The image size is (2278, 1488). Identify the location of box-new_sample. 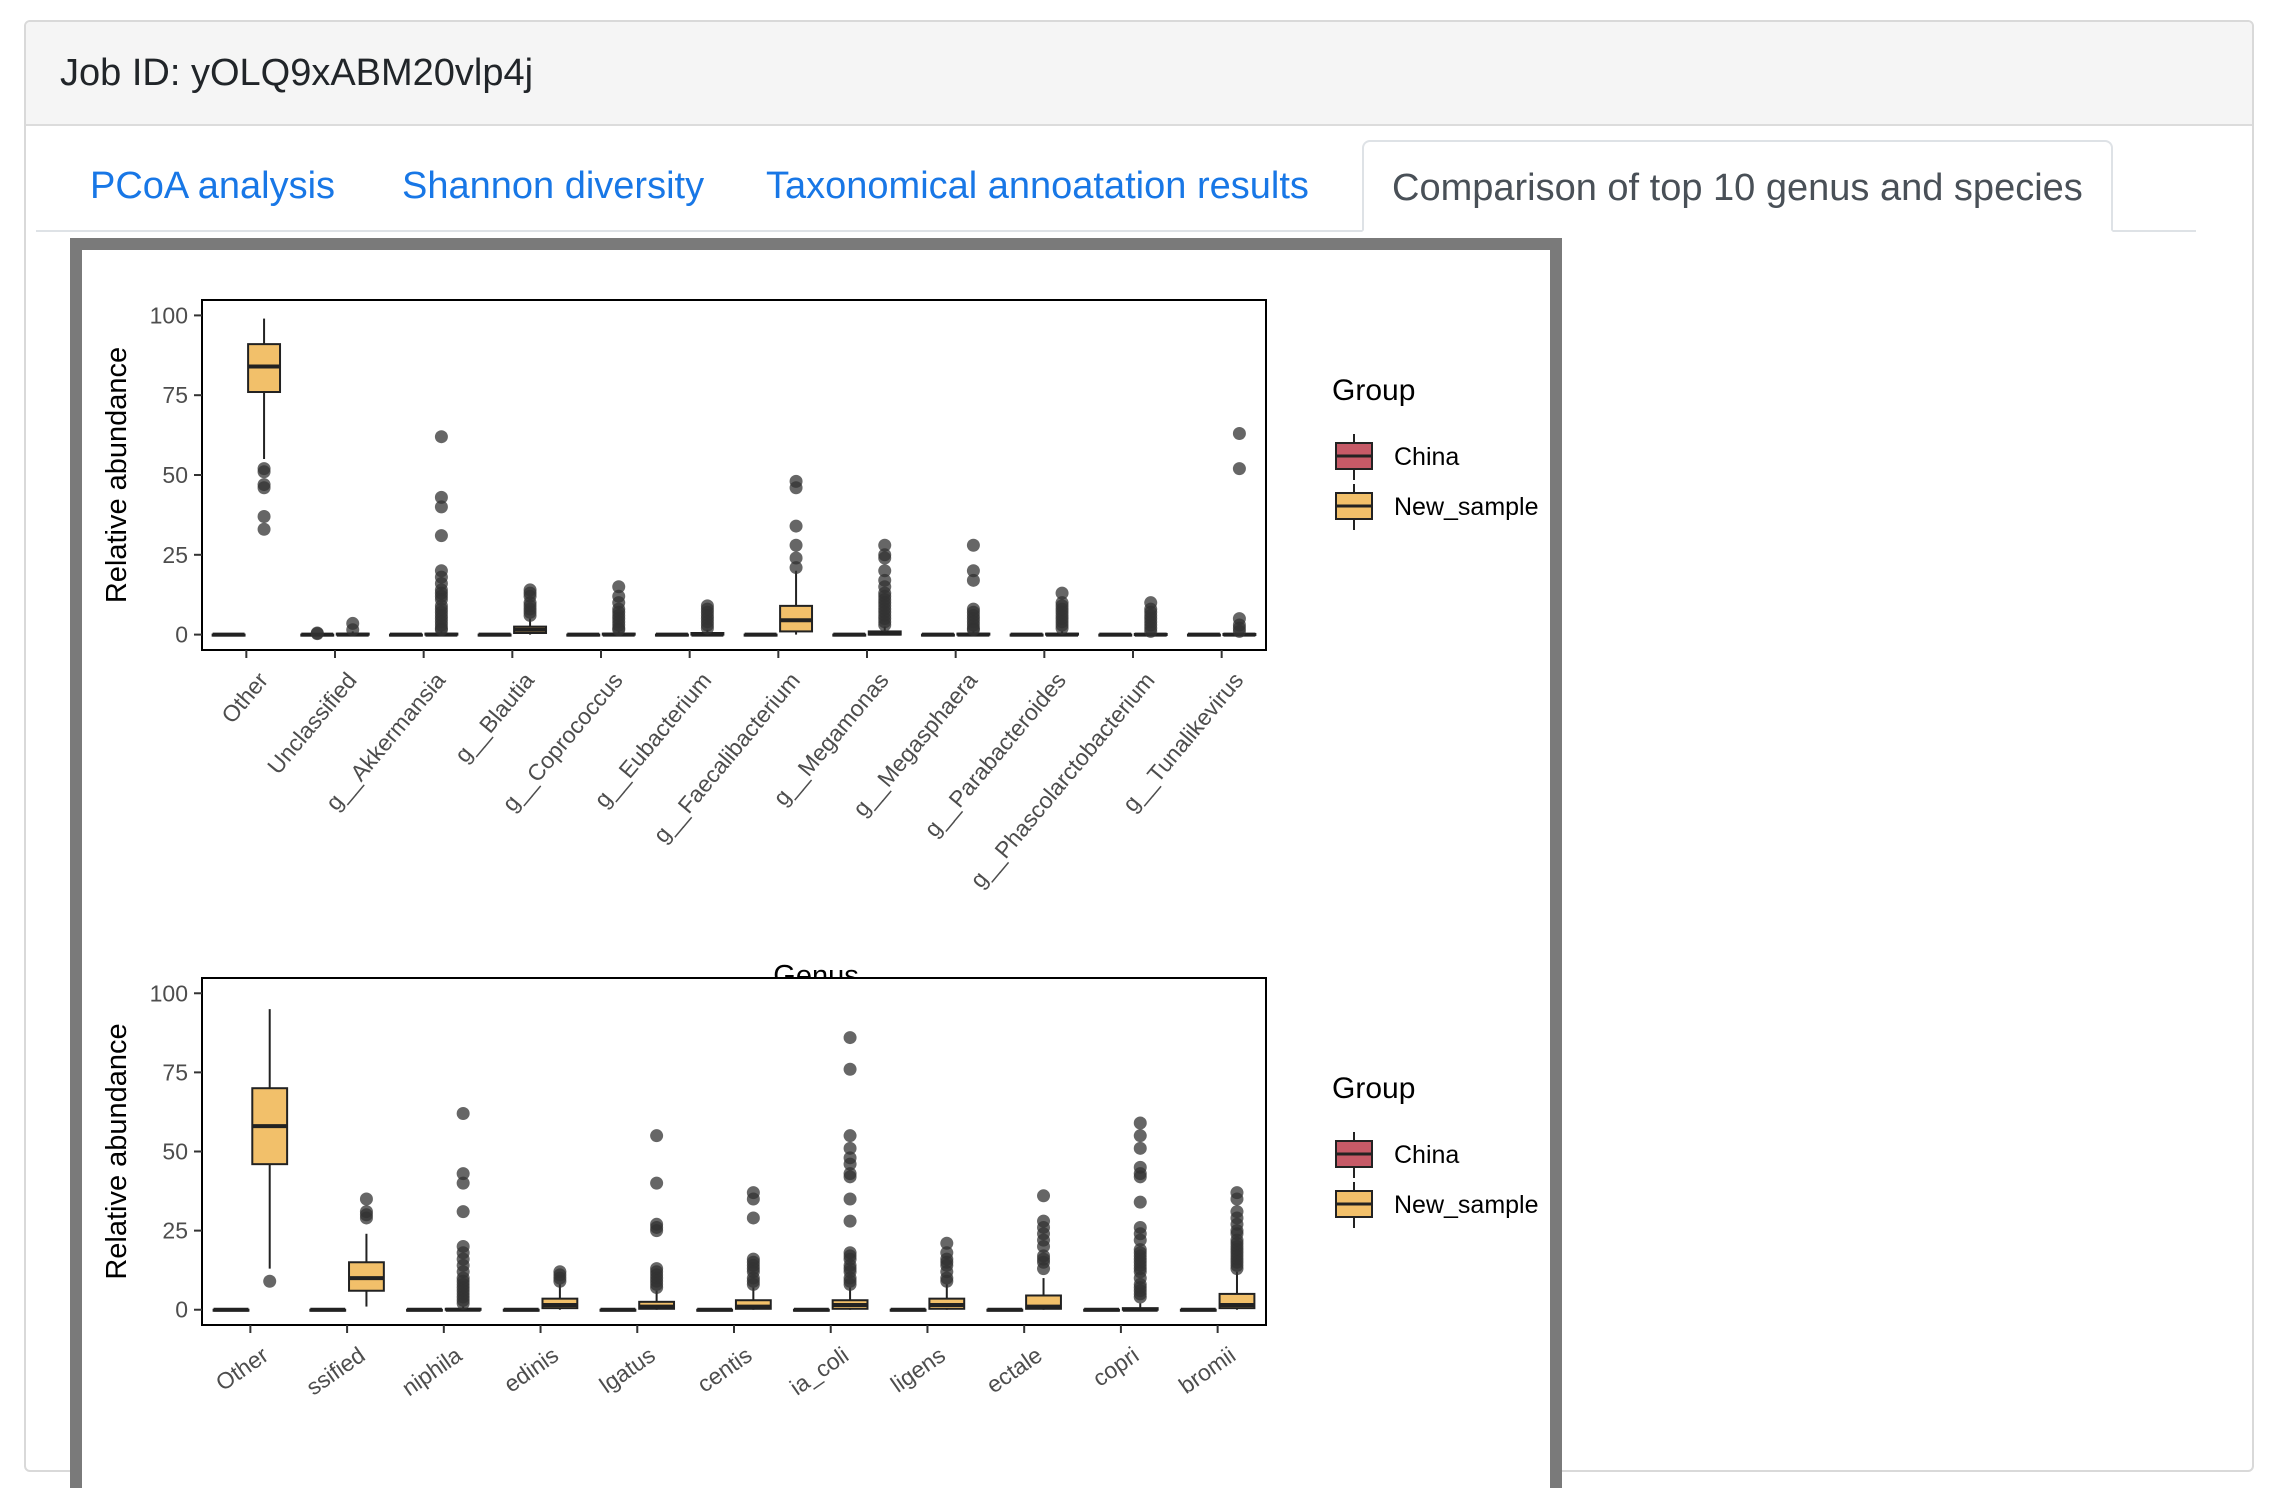
(753, 1304).